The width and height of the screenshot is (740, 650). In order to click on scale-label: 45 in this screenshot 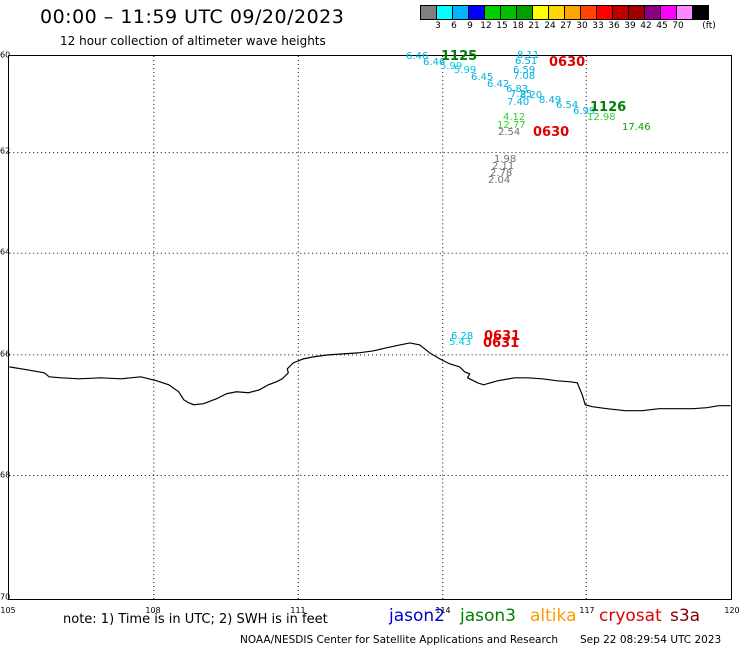, I will do `click(662, 26)`.